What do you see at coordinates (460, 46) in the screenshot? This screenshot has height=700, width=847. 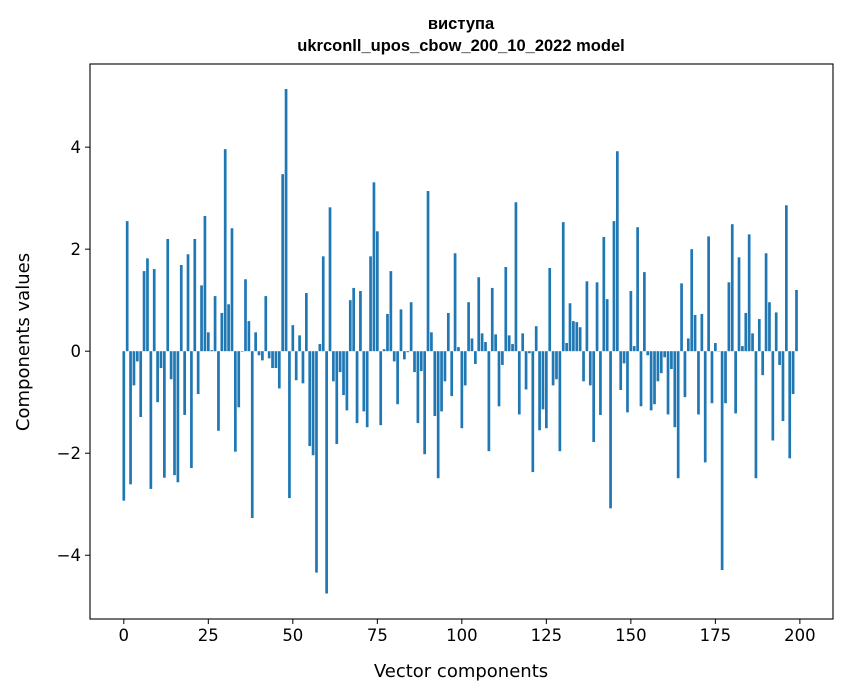 I see `chart-title-line-2: ukrconll_upos_cbow_200_10_2022 model` at bounding box center [460, 46].